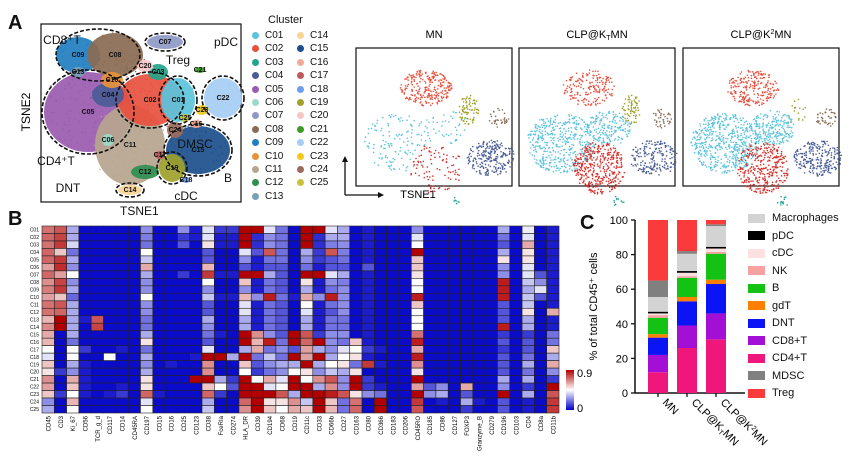 The image size is (851, 467). Describe the element at coordinates (50, 423) in the screenshot. I see `heatmap-col-label: CD45` at that location.